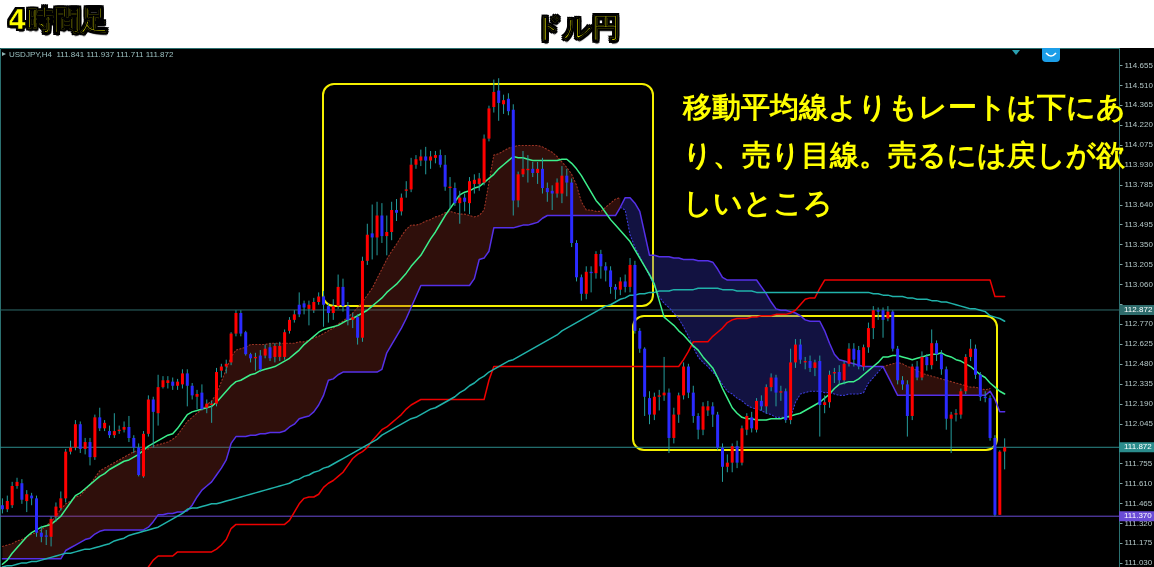 The image size is (1154, 567). What do you see at coordinates (1139, 244) in the screenshot?
I see `y-tick-label: 113.350` at bounding box center [1139, 244].